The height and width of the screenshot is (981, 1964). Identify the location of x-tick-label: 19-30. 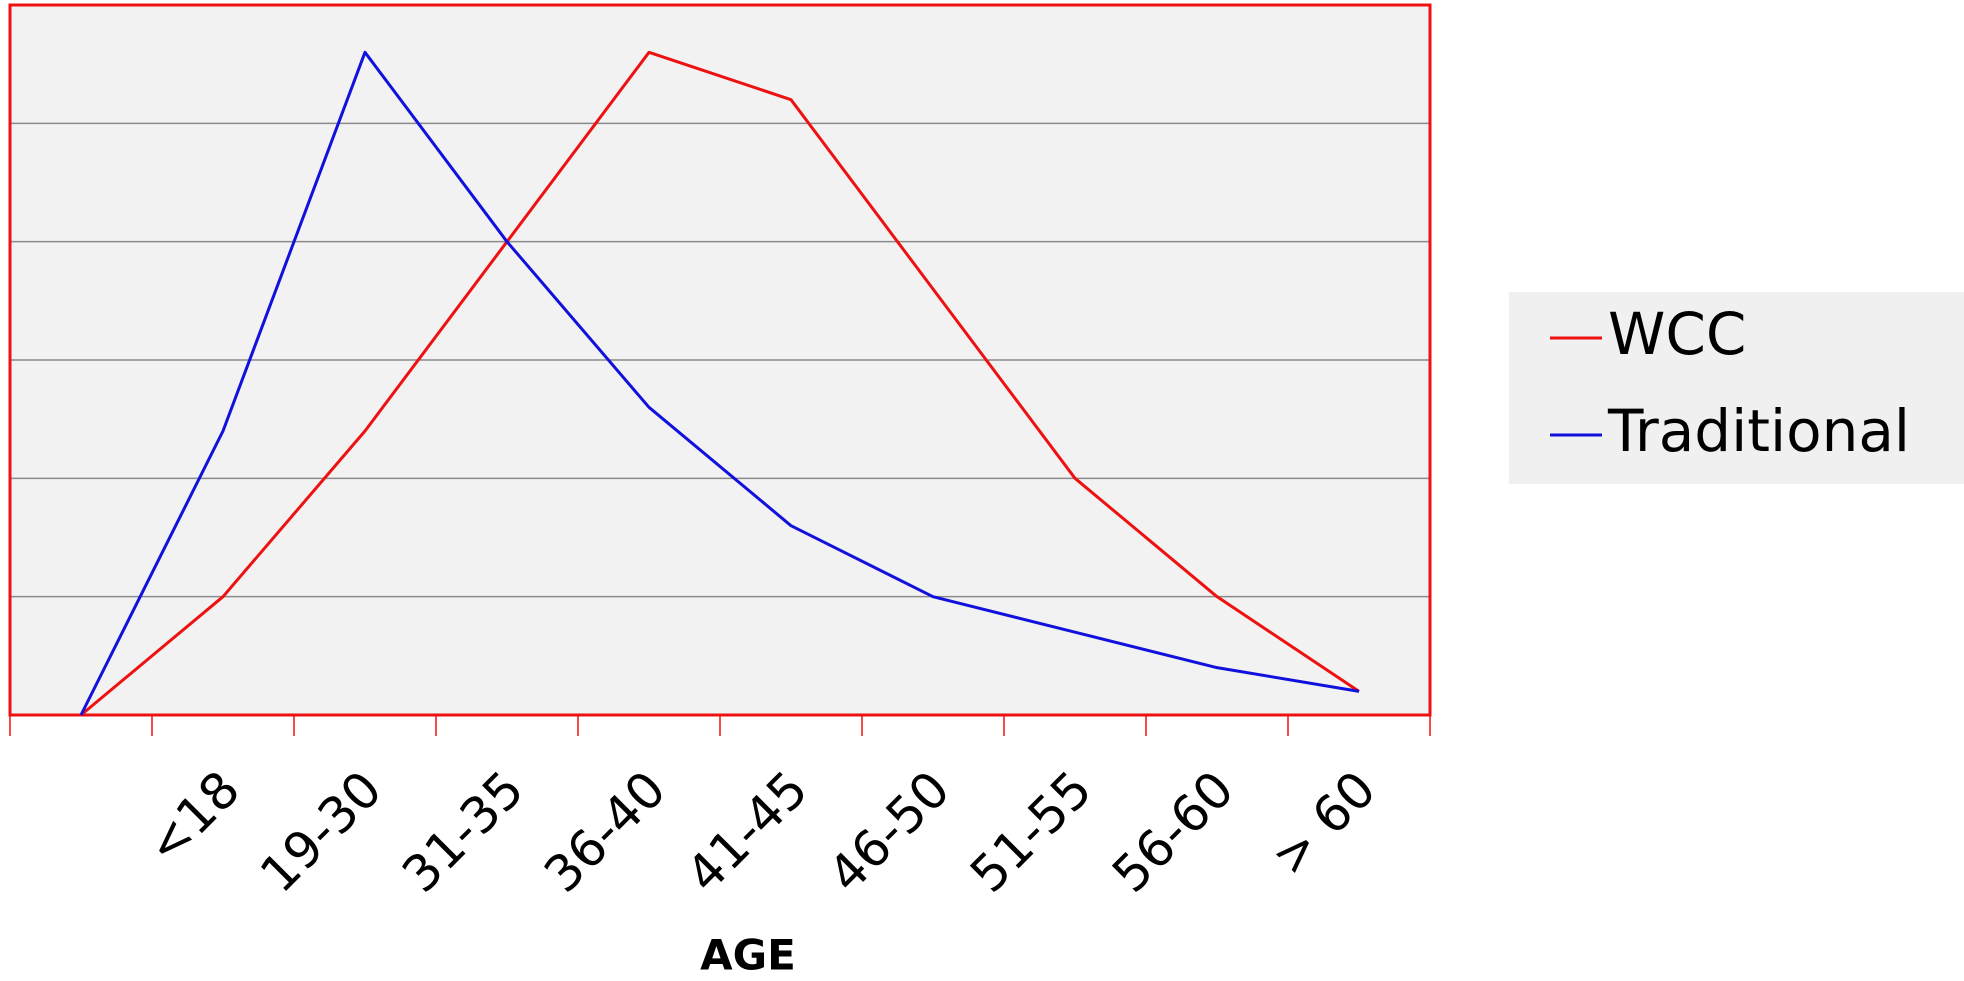
(321, 832).